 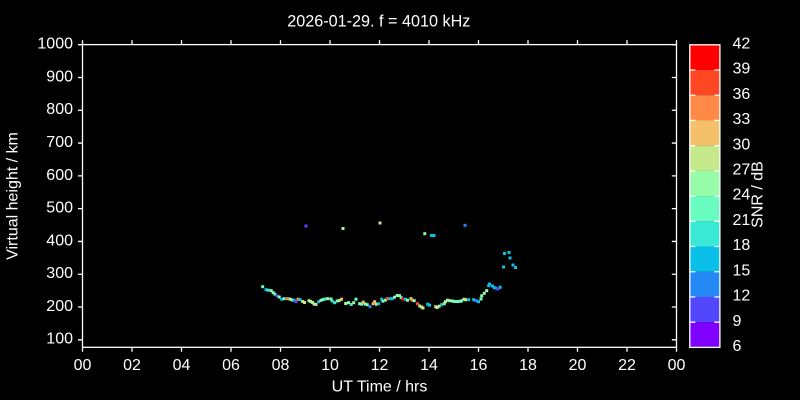 What do you see at coordinates (742, 43) in the screenshot?
I see `svg-text: 42` at bounding box center [742, 43].